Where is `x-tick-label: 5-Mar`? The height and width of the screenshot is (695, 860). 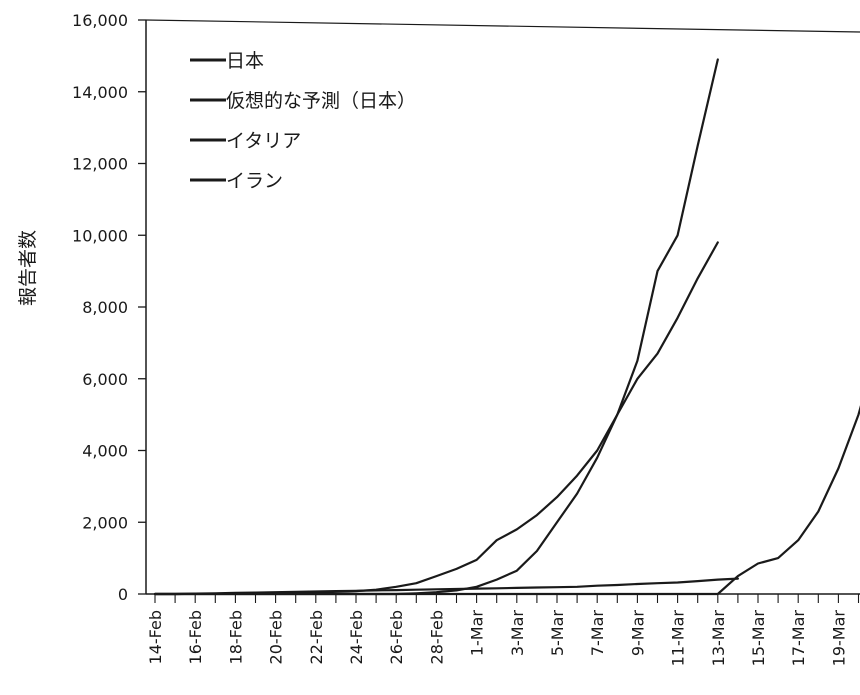 x-tick-label: 5-Mar is located at coordinates (557, 633).